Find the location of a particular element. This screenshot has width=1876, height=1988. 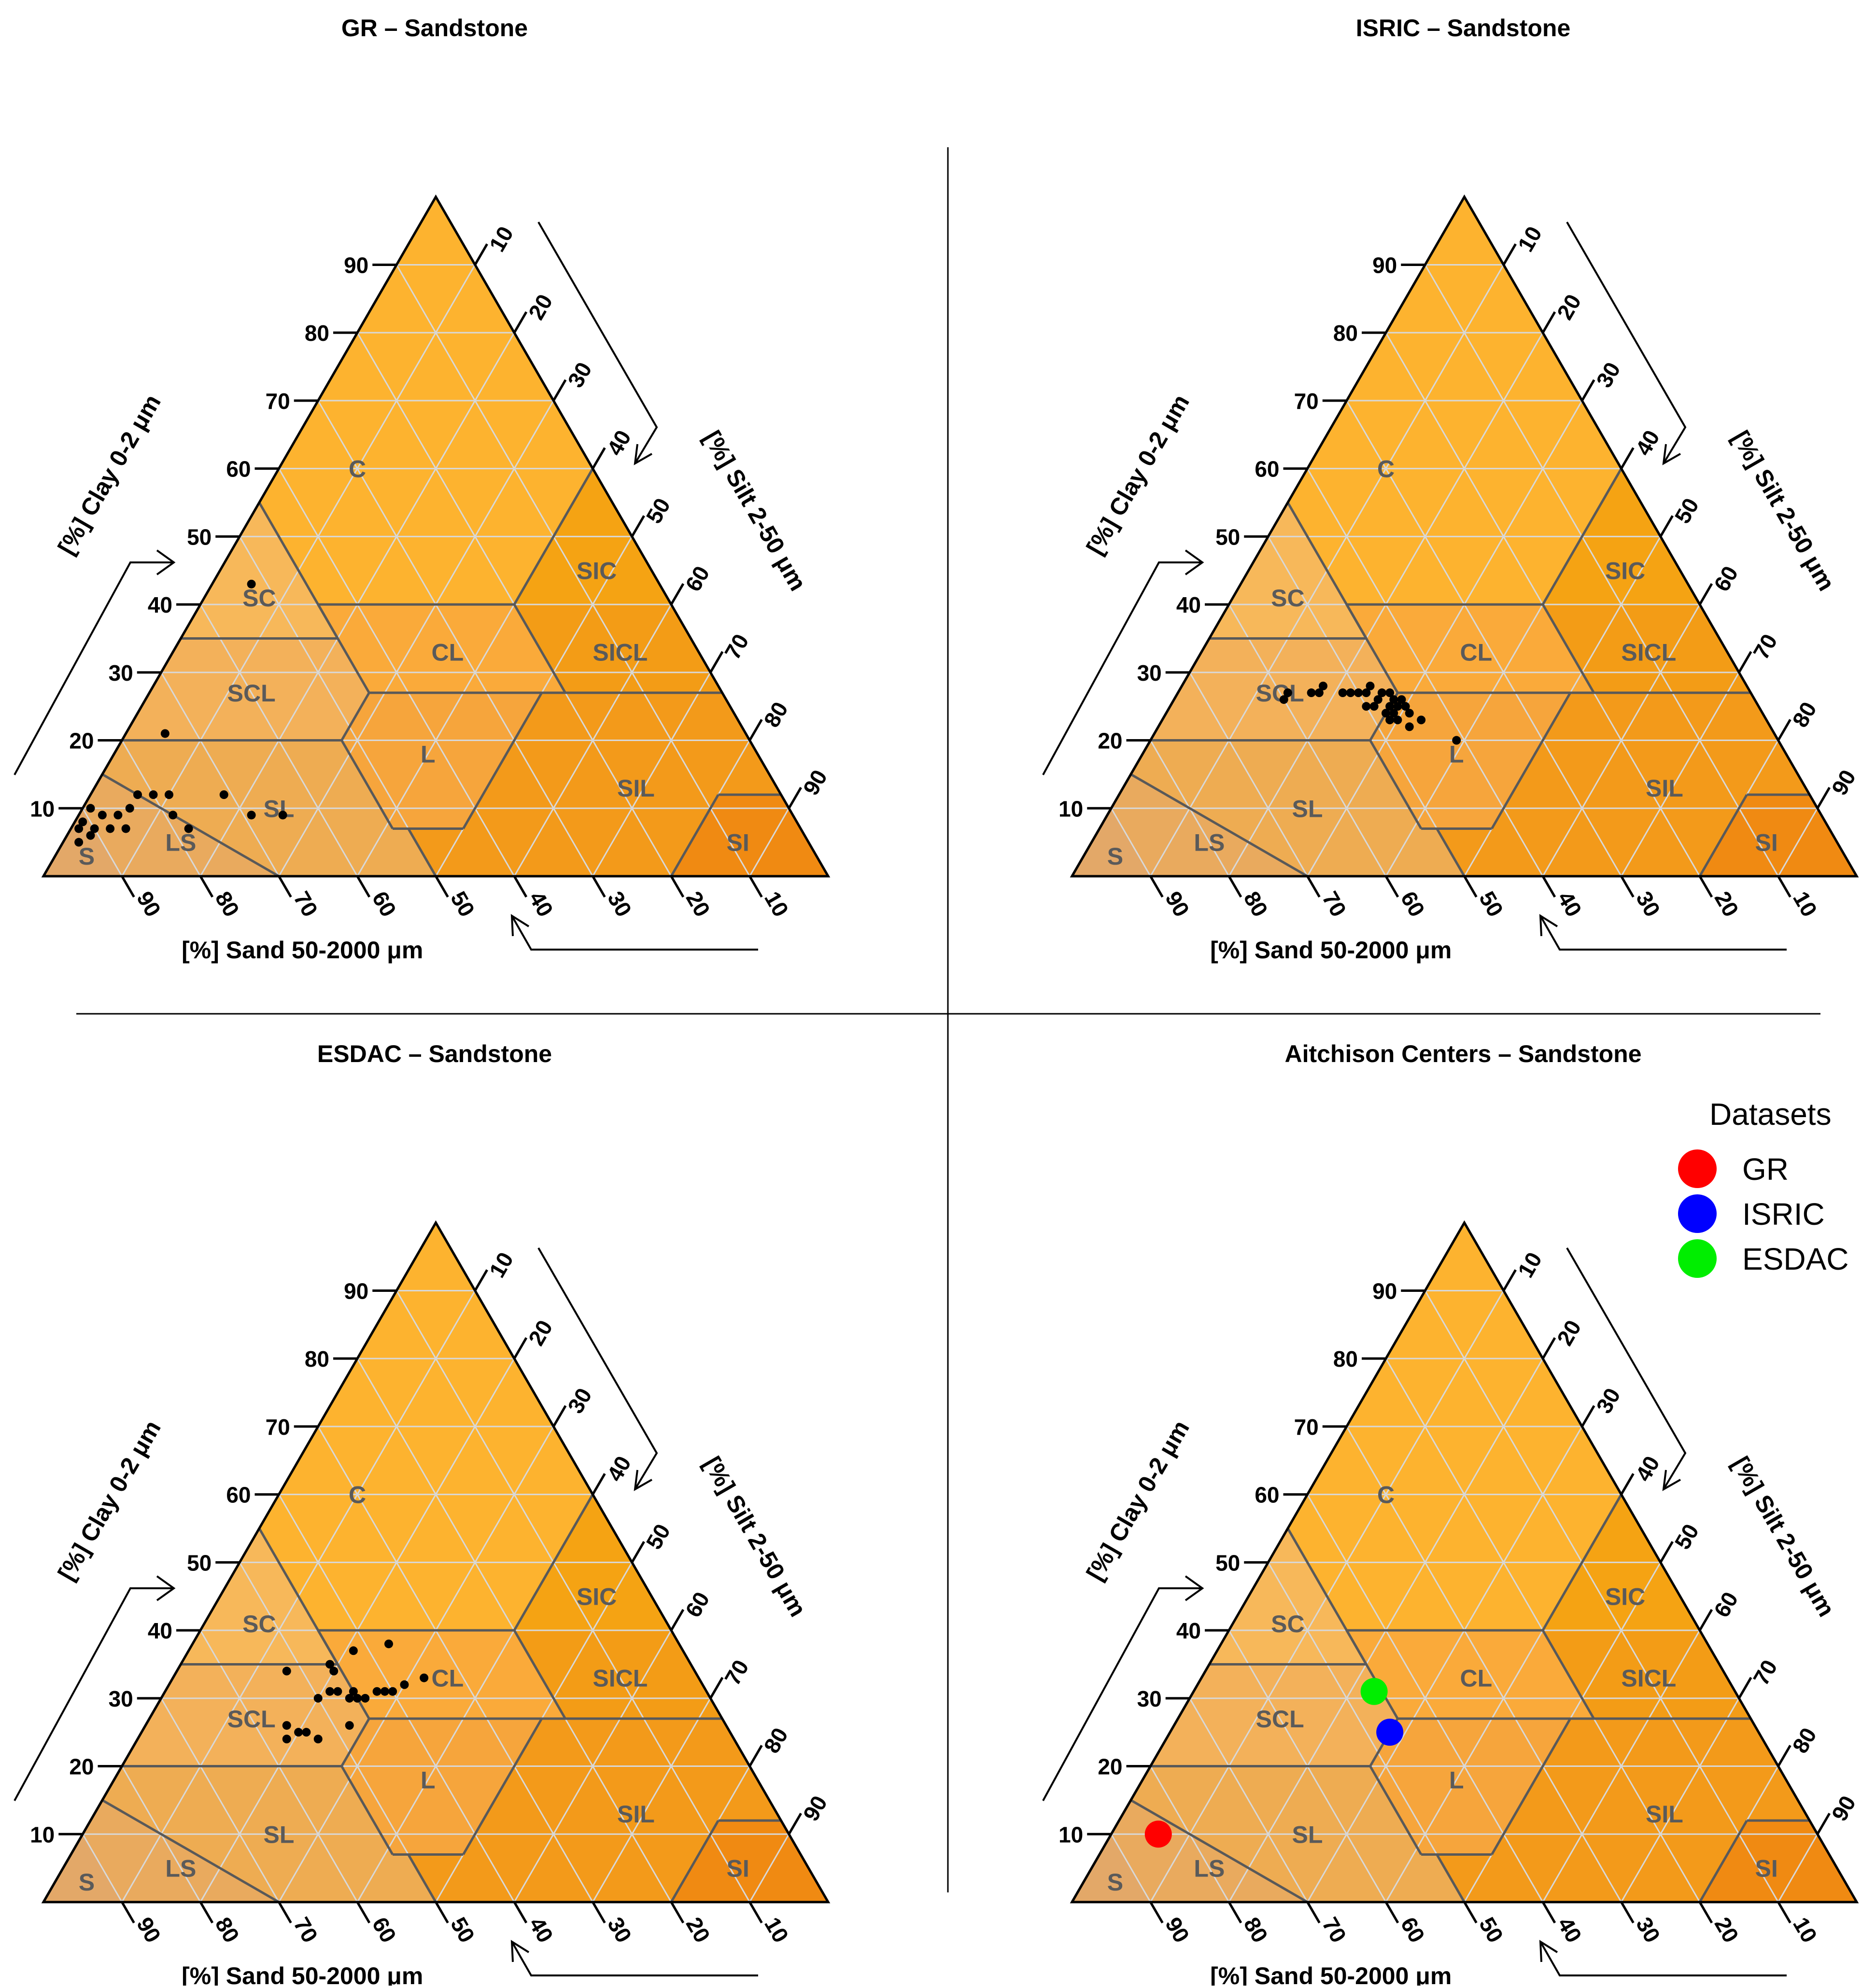

class-label-scl: SCL is located at coordinates (1280, 1720).